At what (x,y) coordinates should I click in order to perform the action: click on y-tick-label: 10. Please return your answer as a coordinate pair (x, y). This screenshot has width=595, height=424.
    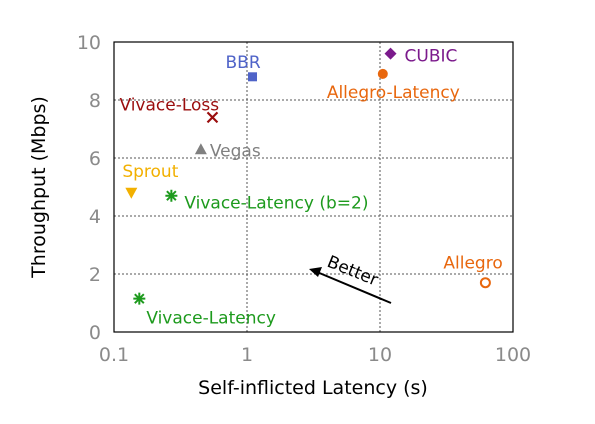
    Looking at the image, I should click on (89, 43).